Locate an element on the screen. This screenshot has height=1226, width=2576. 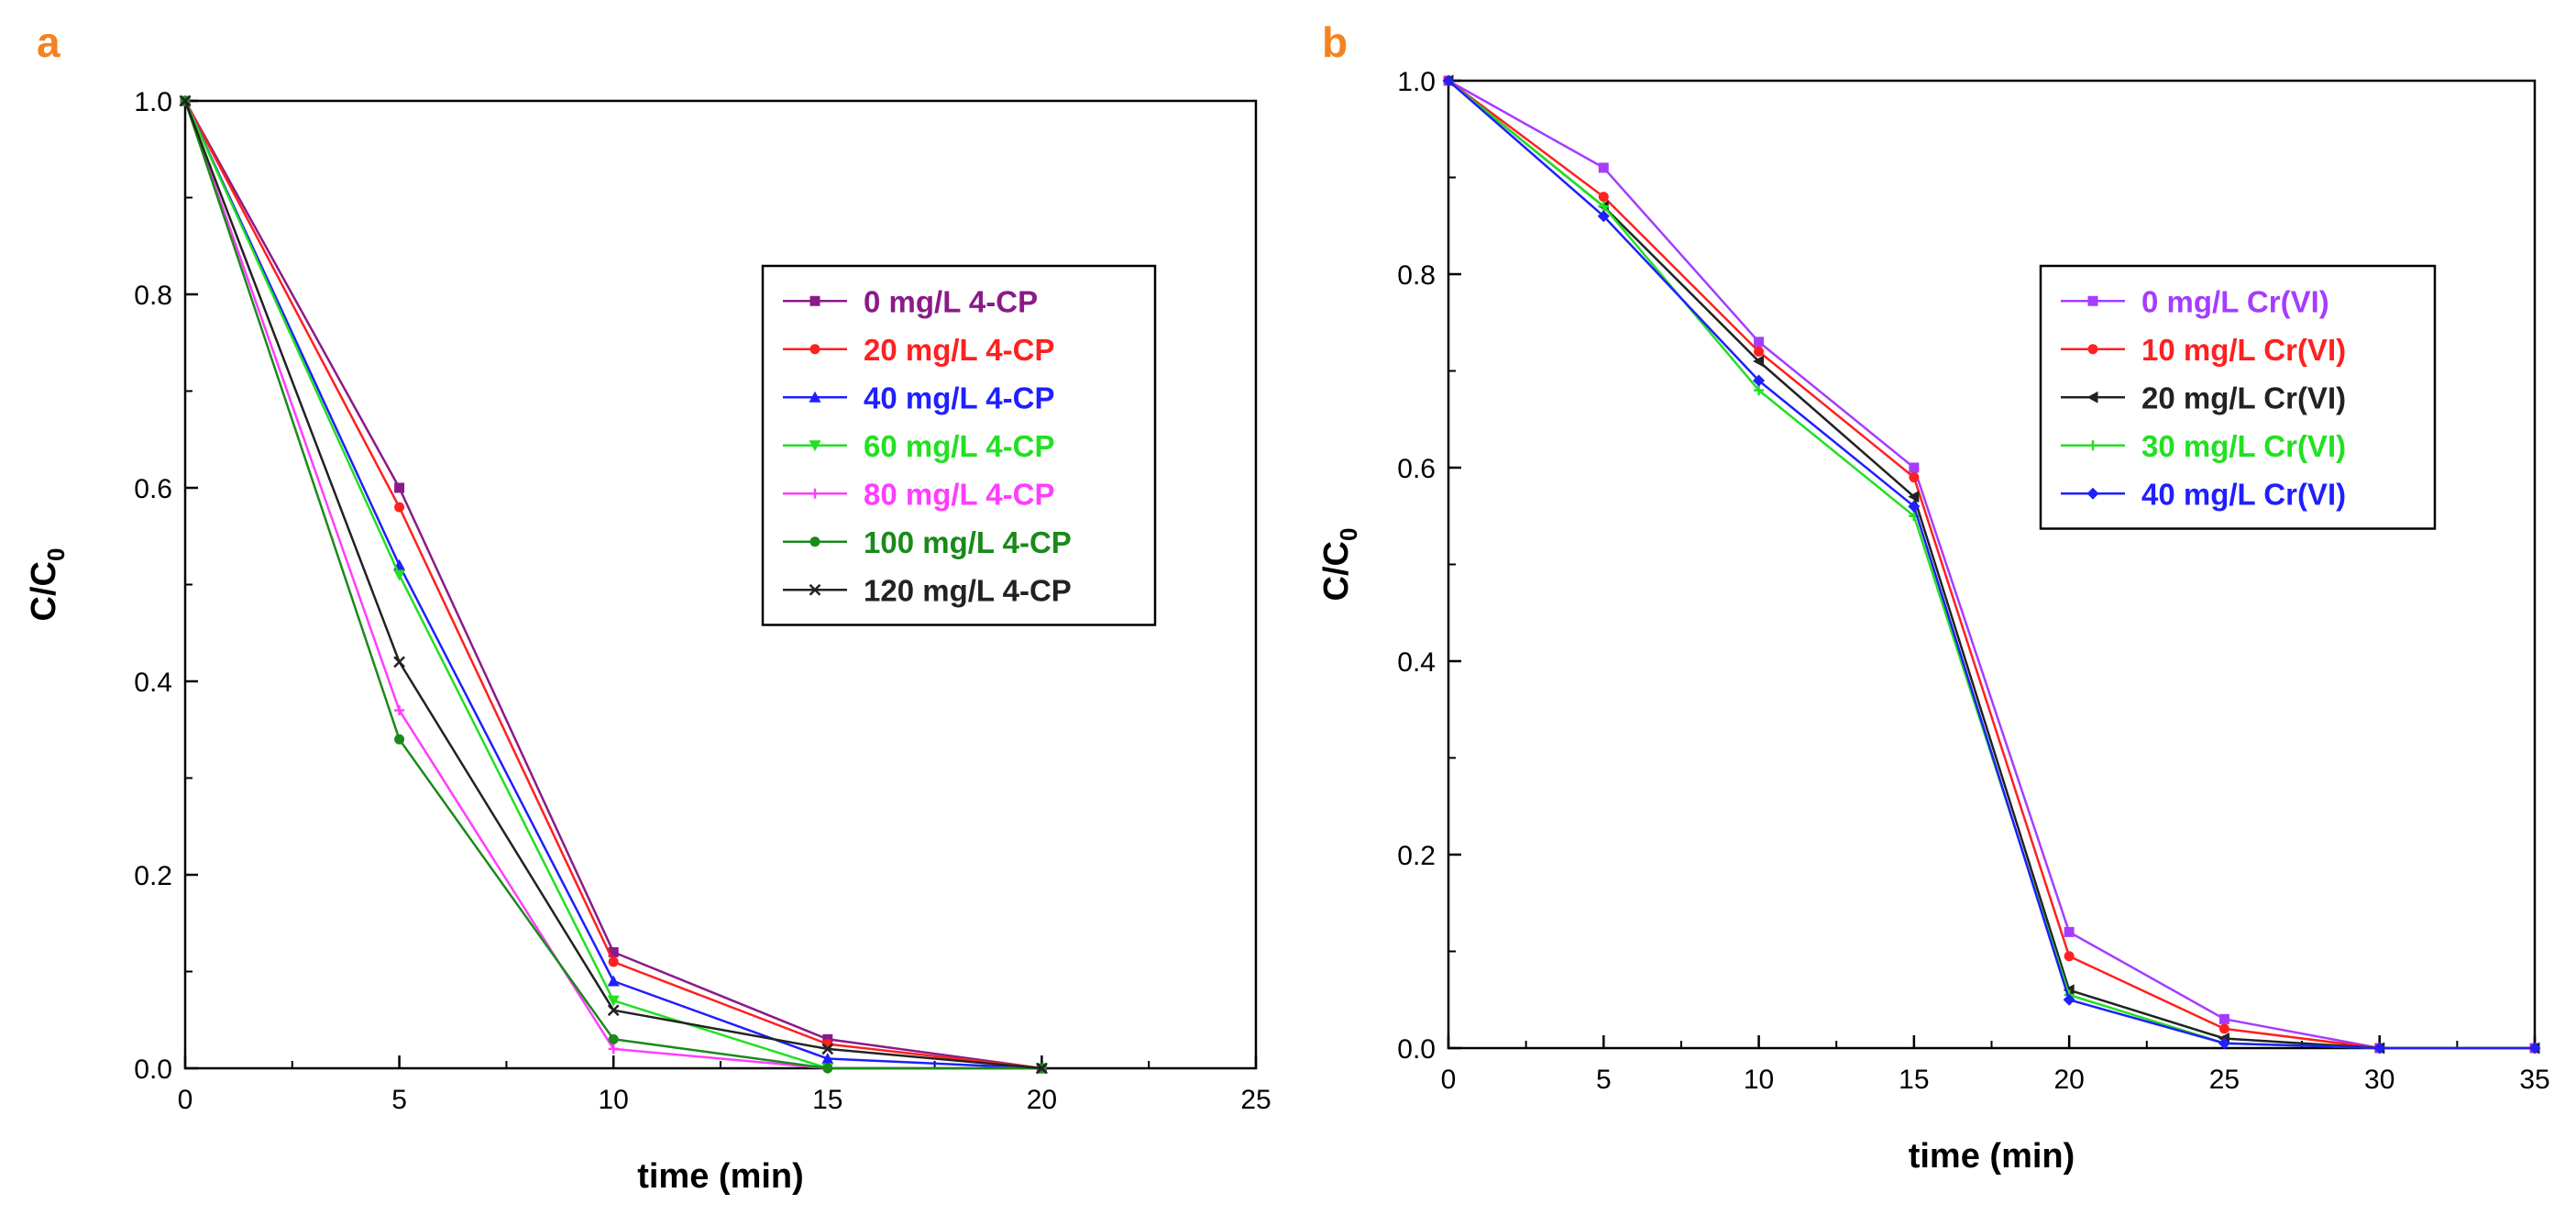
x-axis-title: time (min) is located at coordinates (1992, 1156).